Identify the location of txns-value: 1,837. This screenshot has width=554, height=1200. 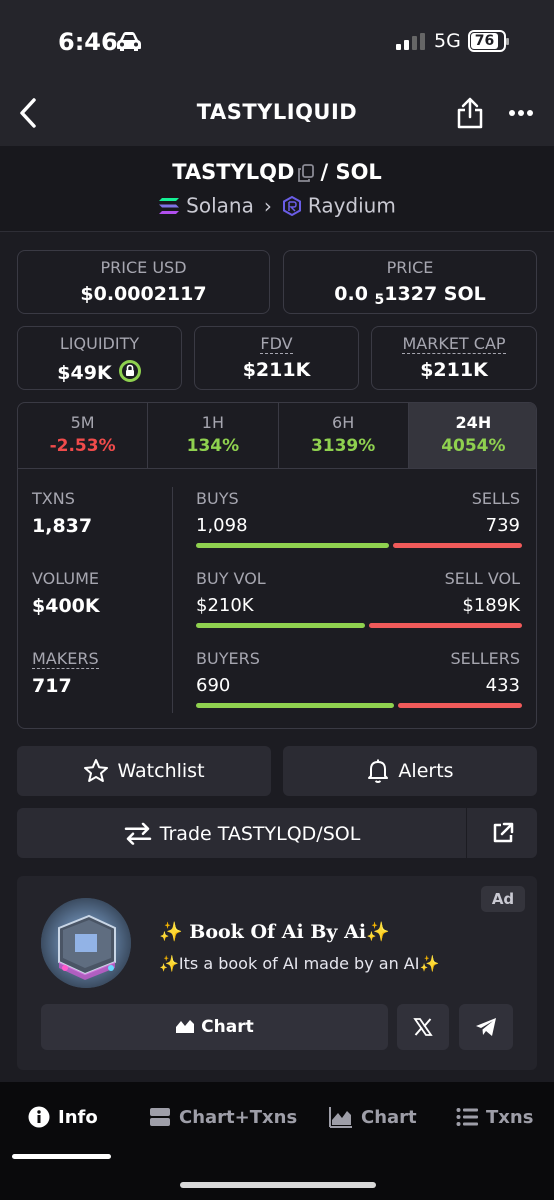
(62, 526).